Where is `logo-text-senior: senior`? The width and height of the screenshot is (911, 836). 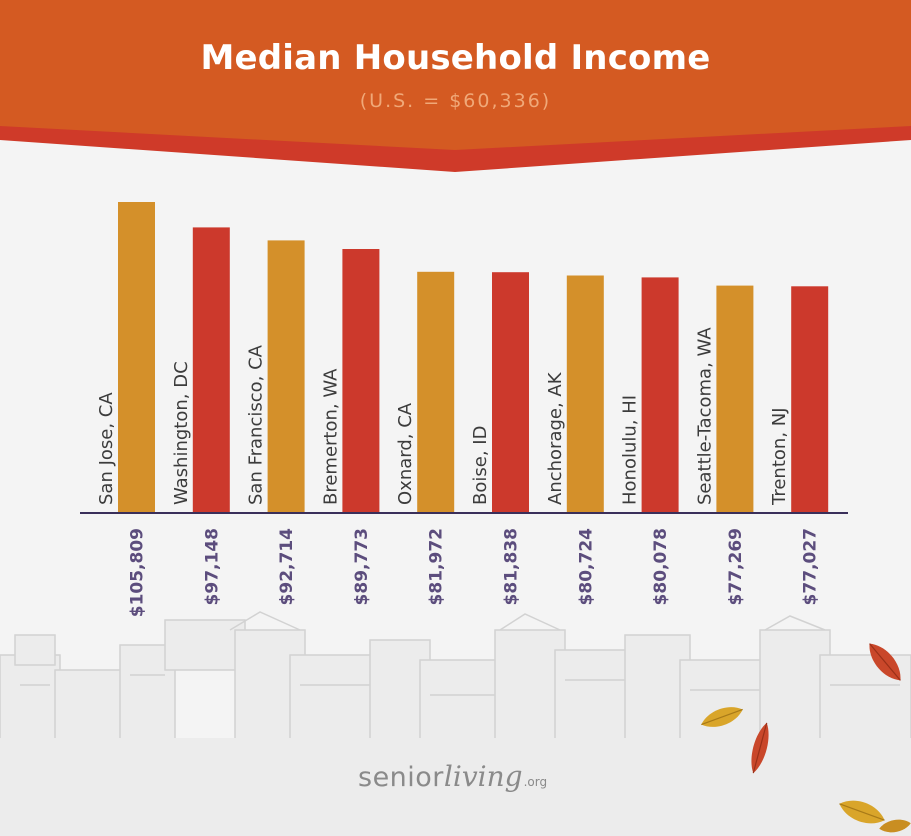
logo-text-senior: senior is located at coordinates (401, 777).